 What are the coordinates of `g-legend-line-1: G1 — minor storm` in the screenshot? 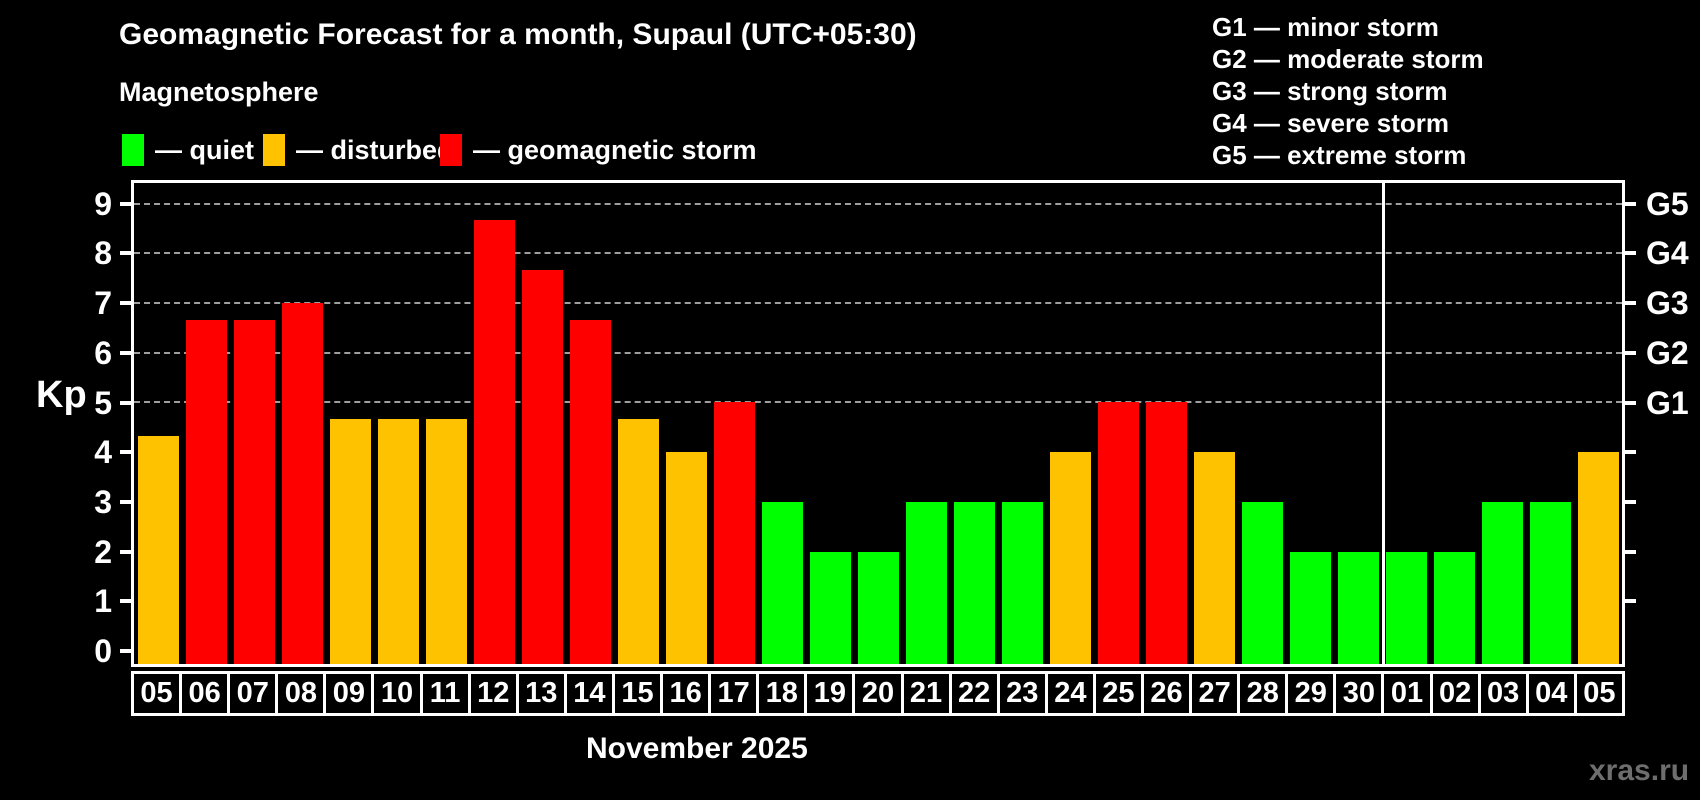 It's located at (1325, 27).